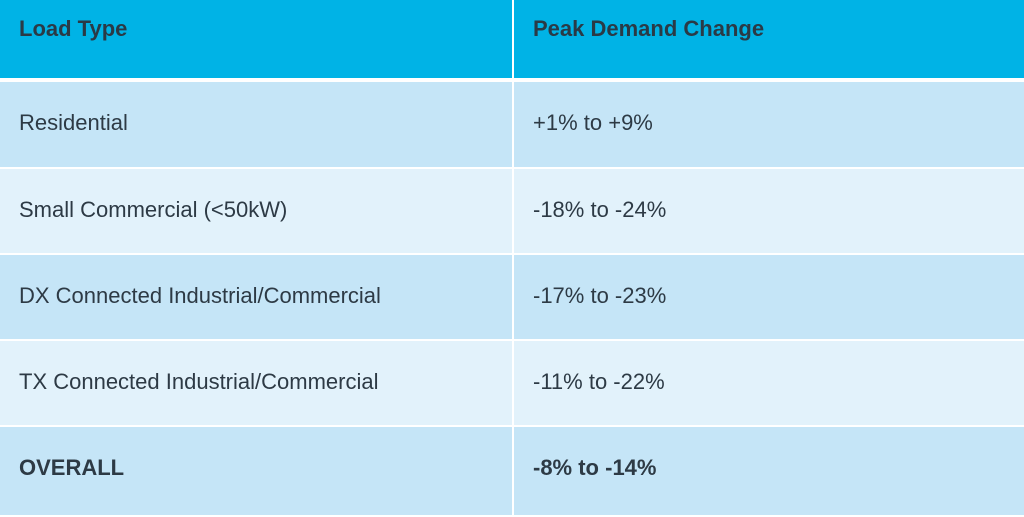 This screenshot has height=517, width=1024. What do you see at coordinates (768, 125) in the screenshot?
I see `table-row-change: +1% to +9%` at bounding box center [768, 125].